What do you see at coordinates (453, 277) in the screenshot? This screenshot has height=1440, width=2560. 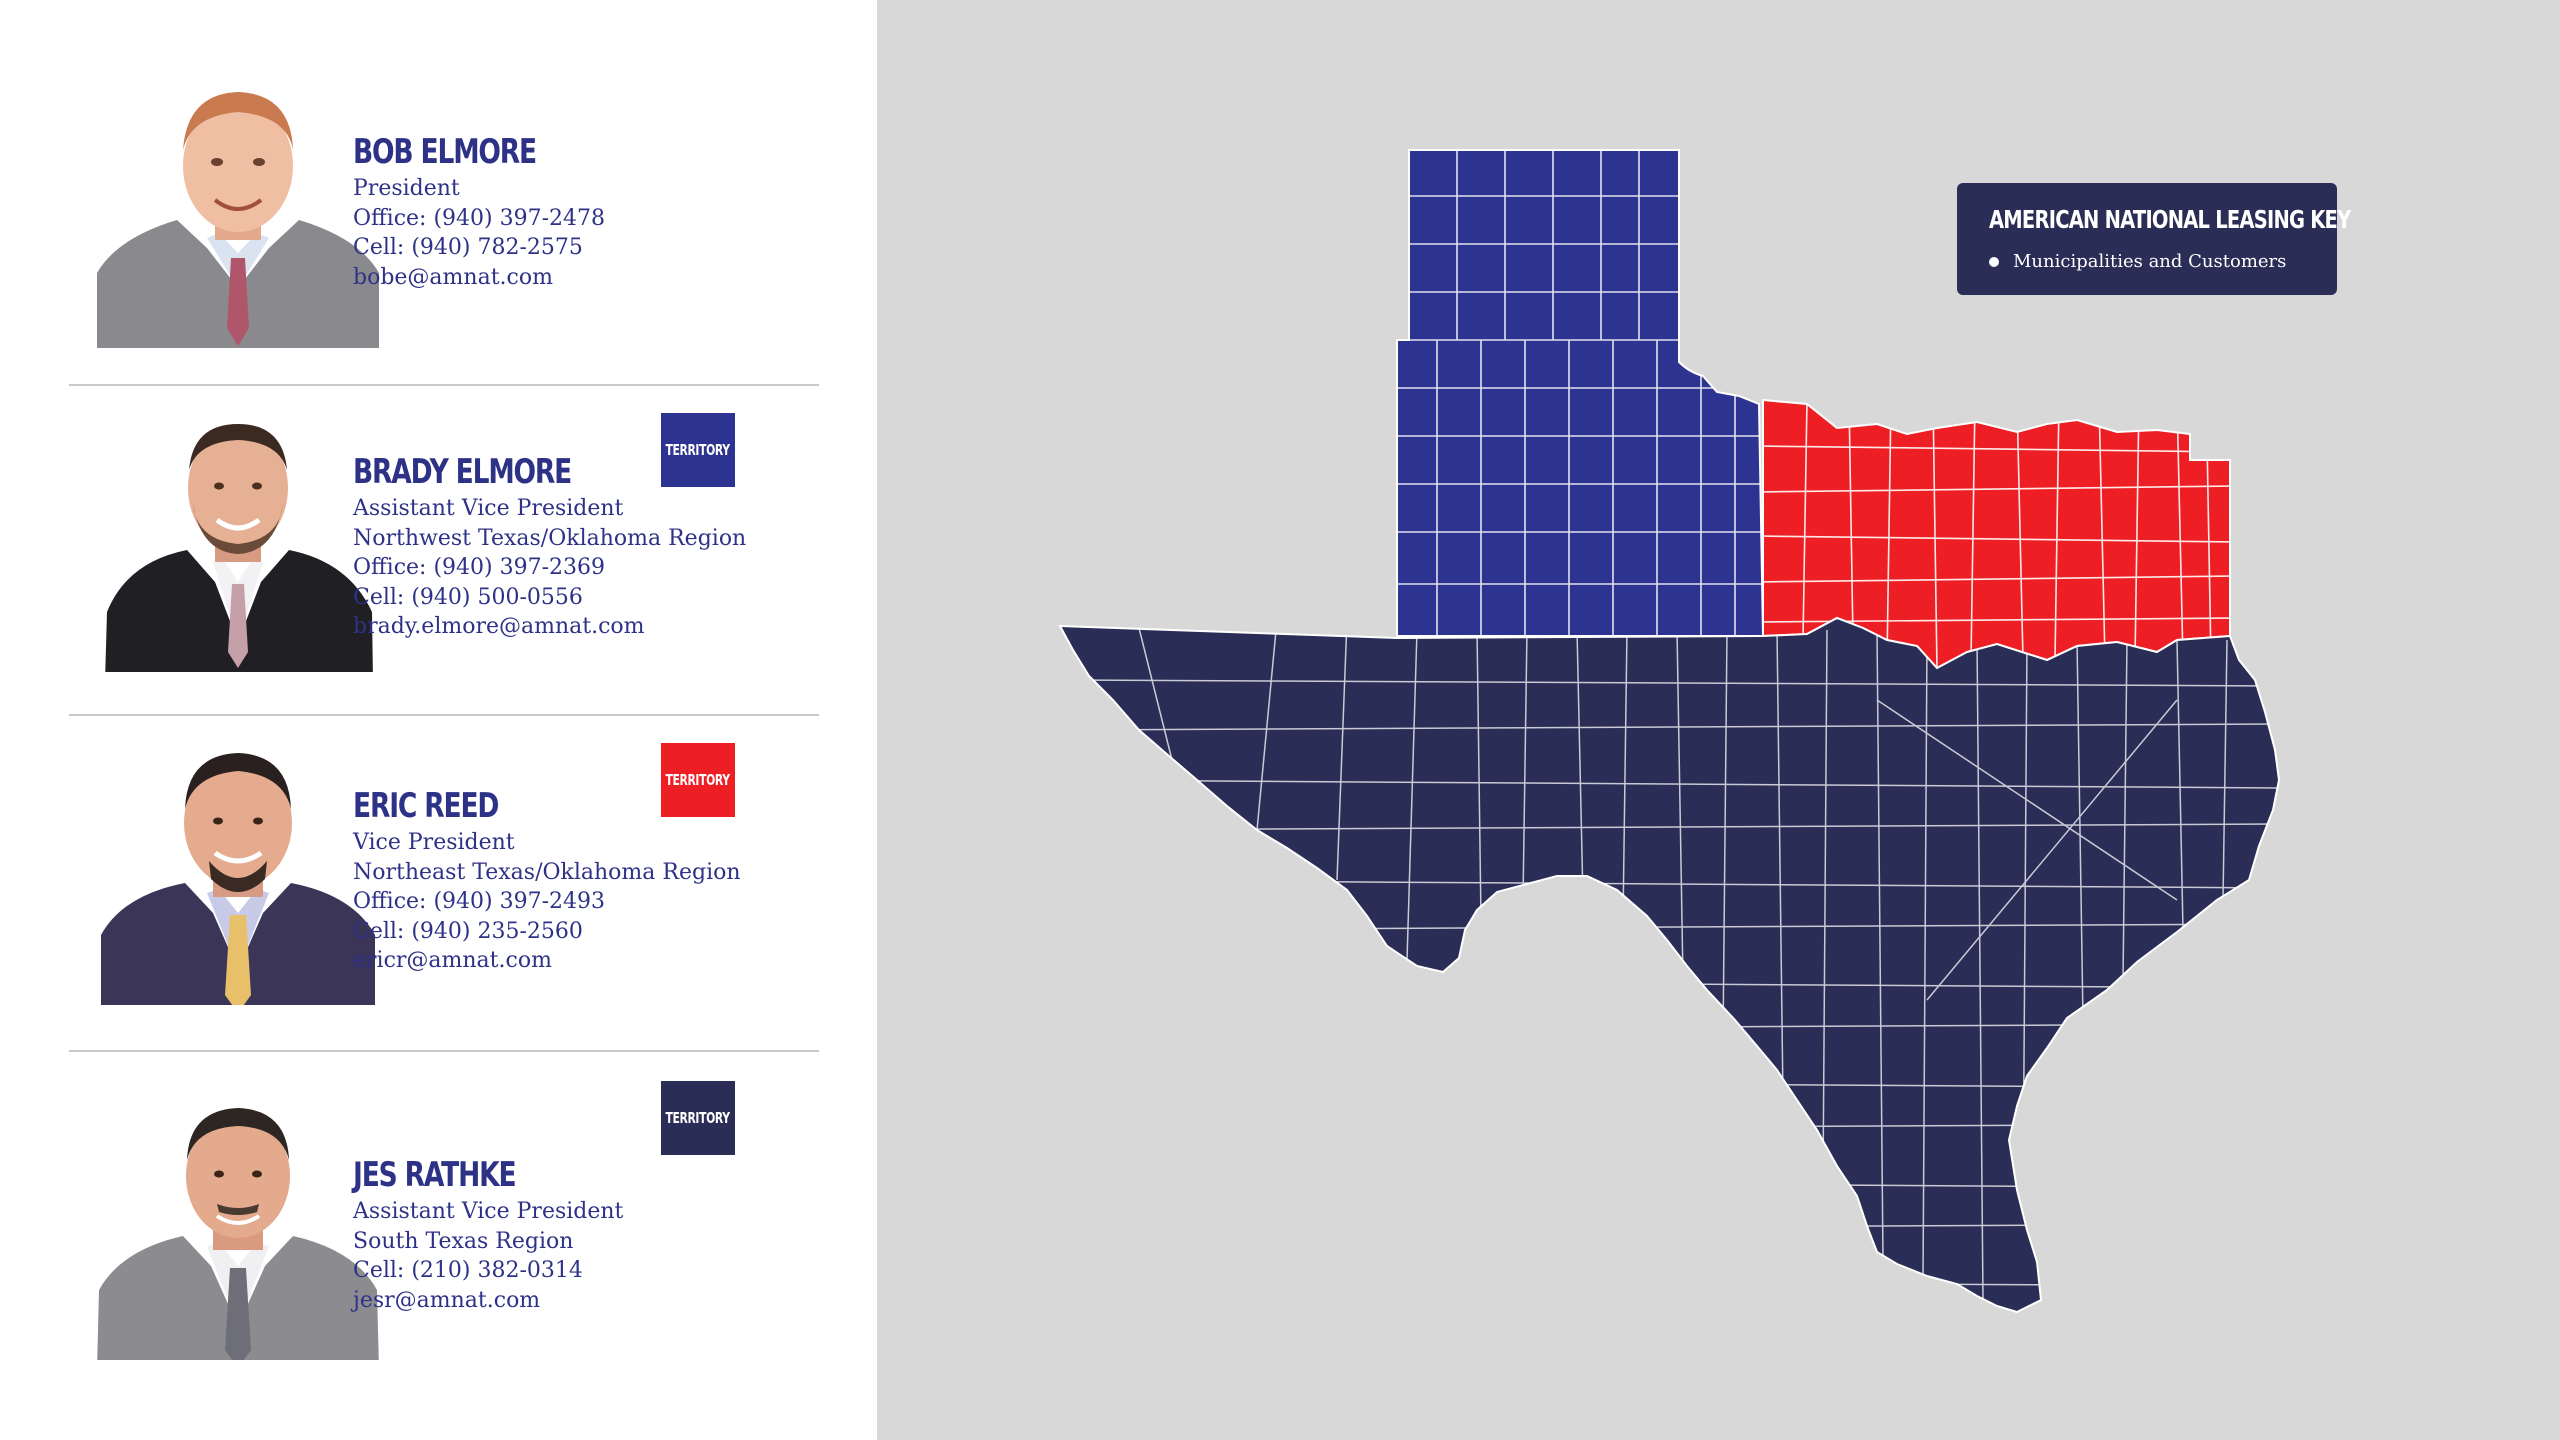 I see `person-email: bobe@amnat.com` at bounding box center [453, 277].